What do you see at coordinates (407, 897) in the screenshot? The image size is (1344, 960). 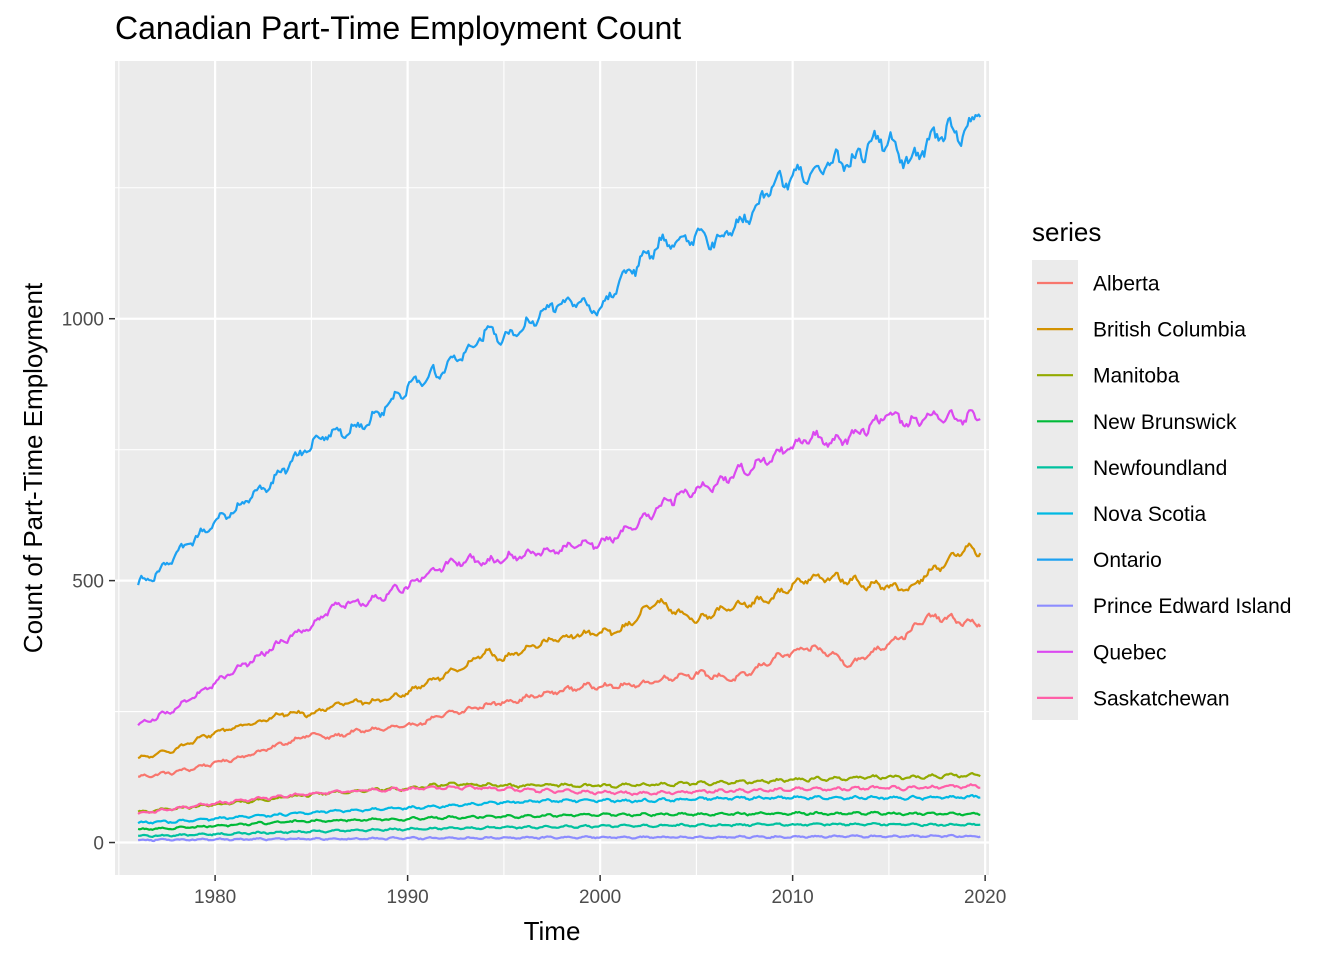 I see `x-tick-label: 1990` at bounding box center [407, 897].